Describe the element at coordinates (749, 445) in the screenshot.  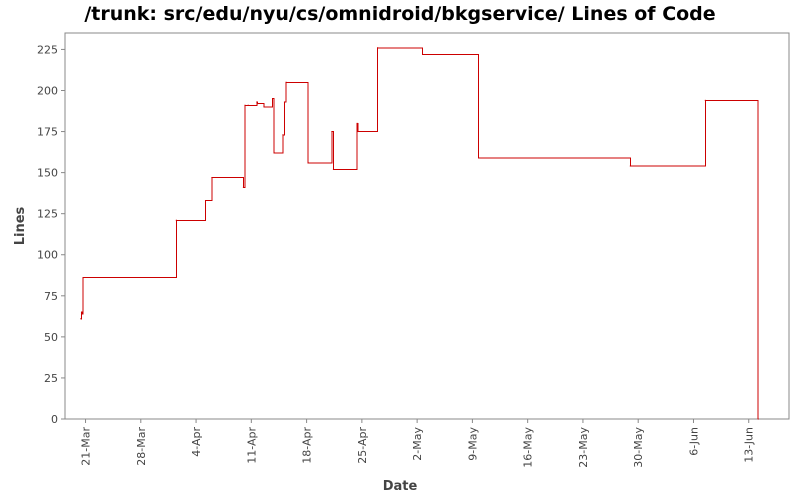
I see `x-tick-label: 13-Jun` at that location.